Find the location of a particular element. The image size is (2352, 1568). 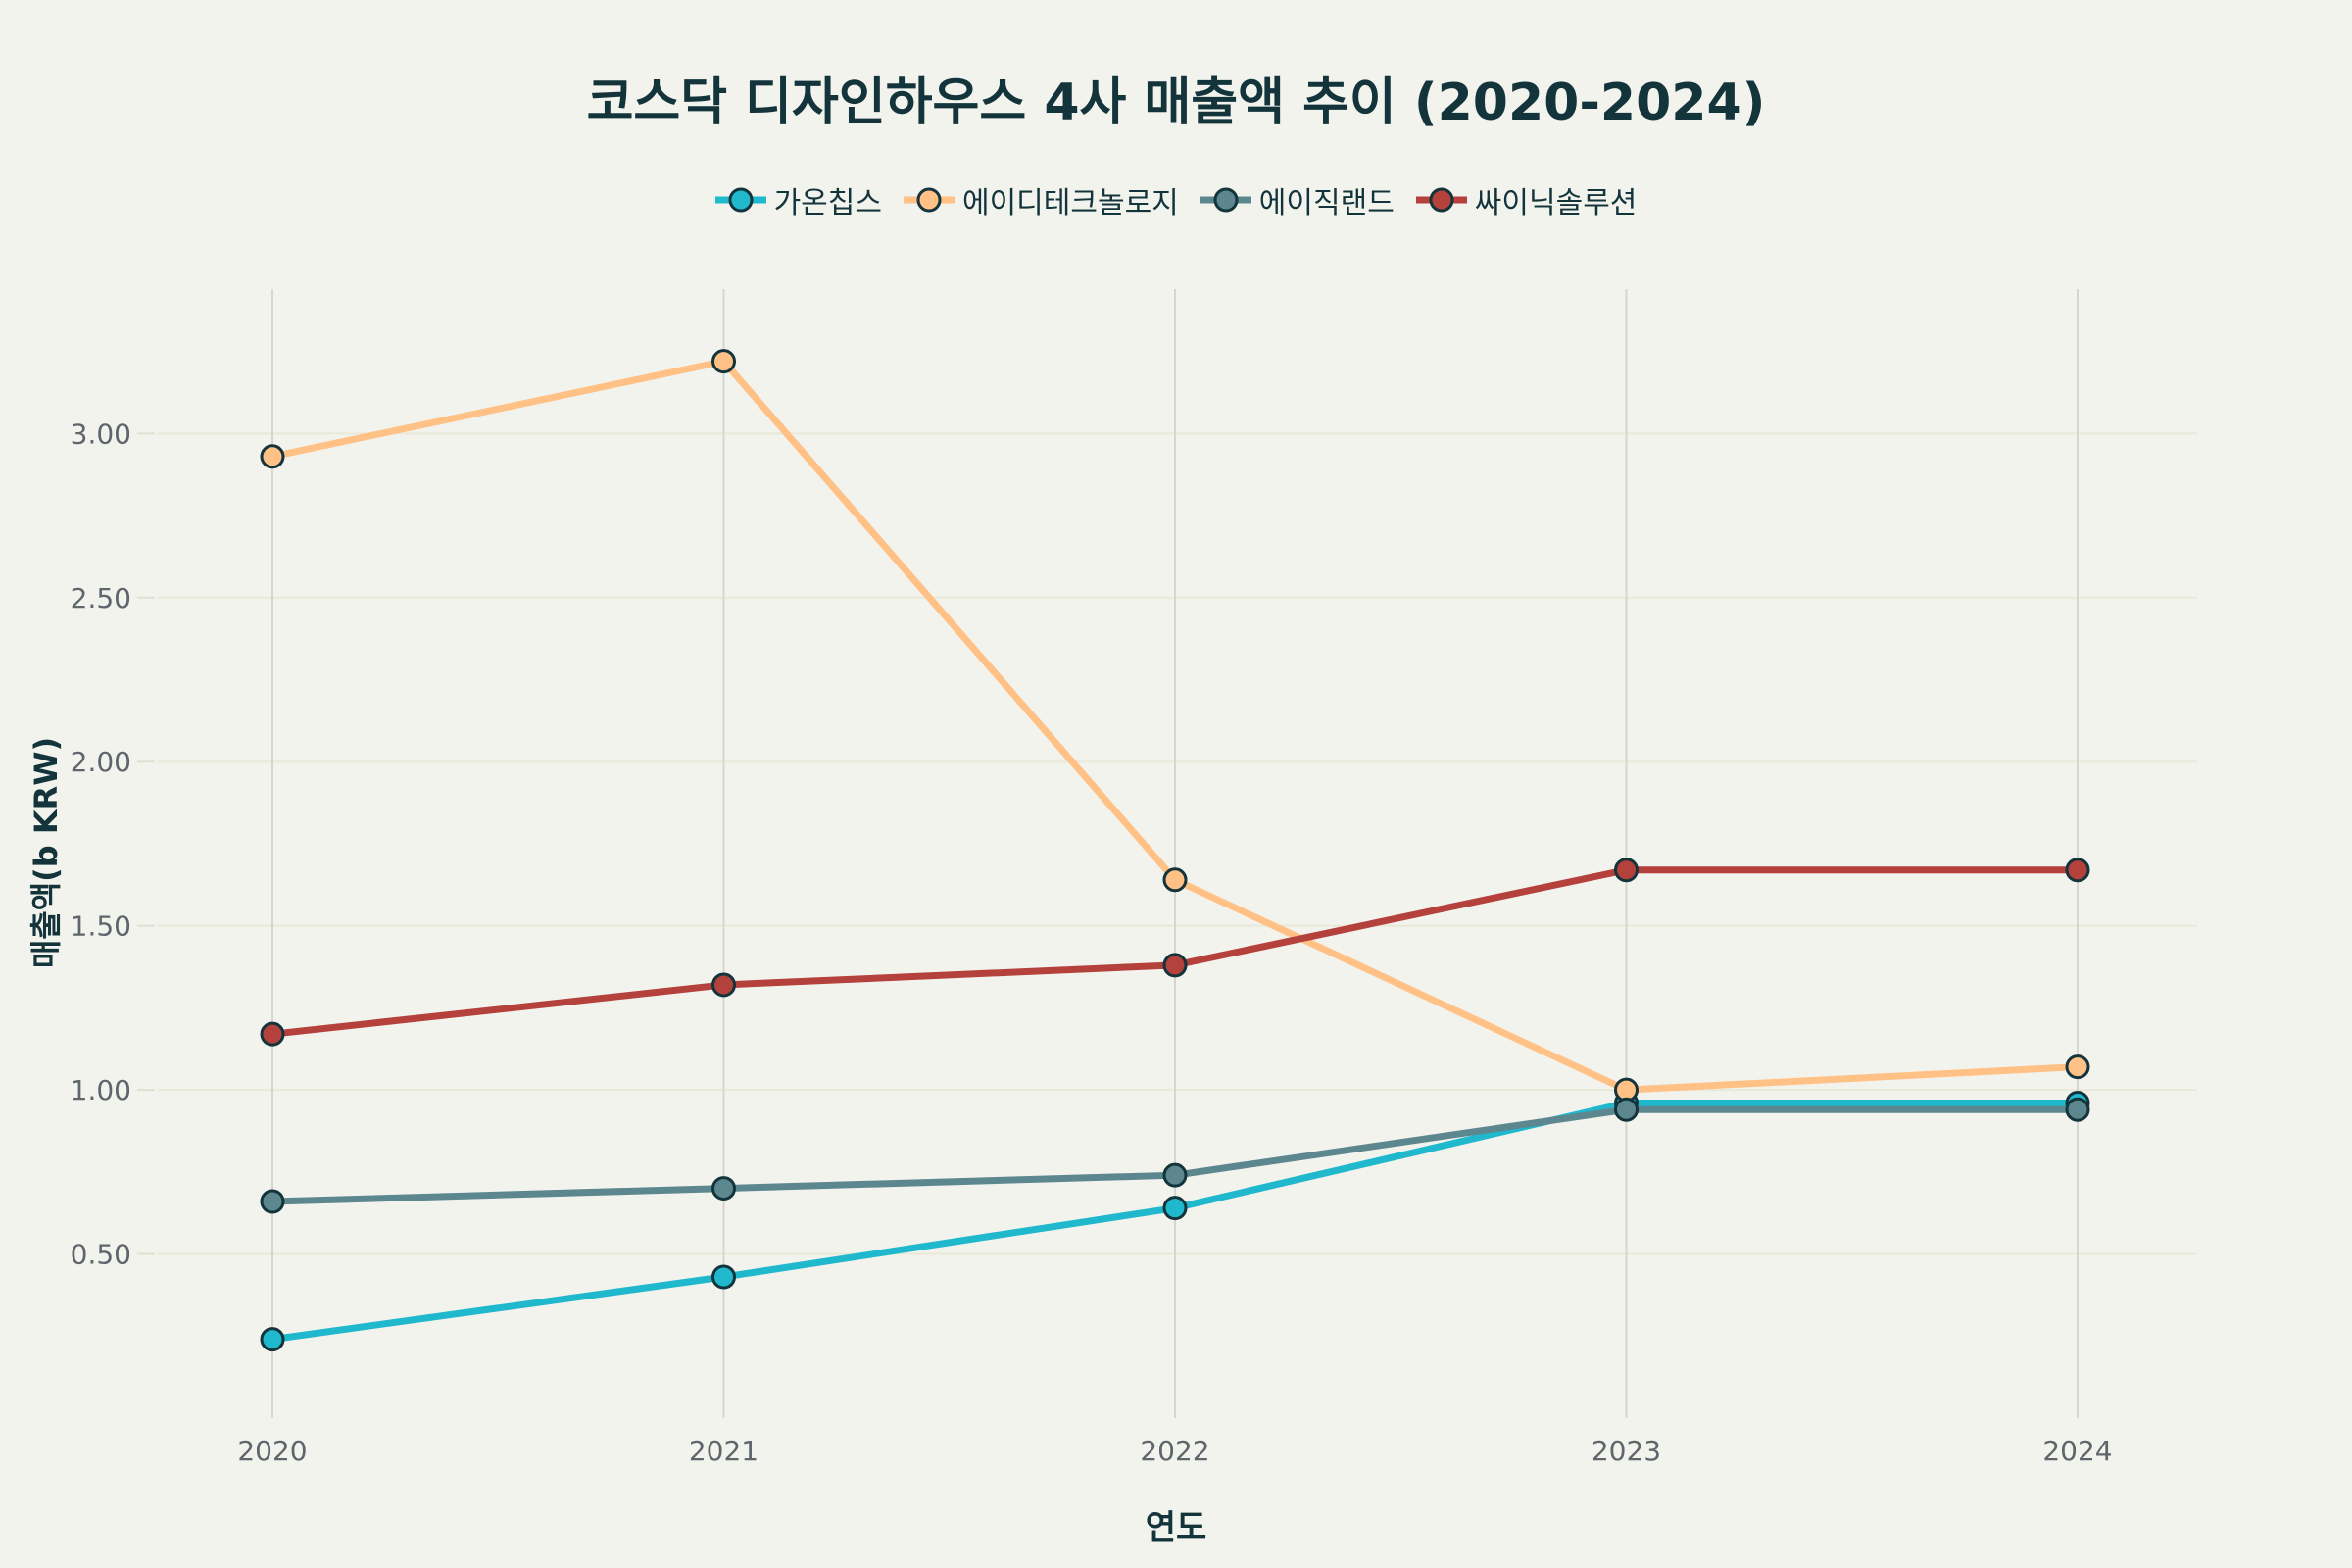

y-tick-label: 0.50 is located at coordinates (101, 1255).